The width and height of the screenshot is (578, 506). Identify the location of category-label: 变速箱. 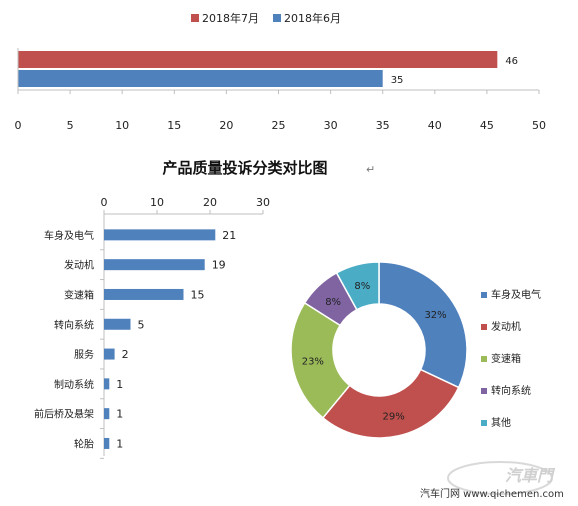
(79, 294).